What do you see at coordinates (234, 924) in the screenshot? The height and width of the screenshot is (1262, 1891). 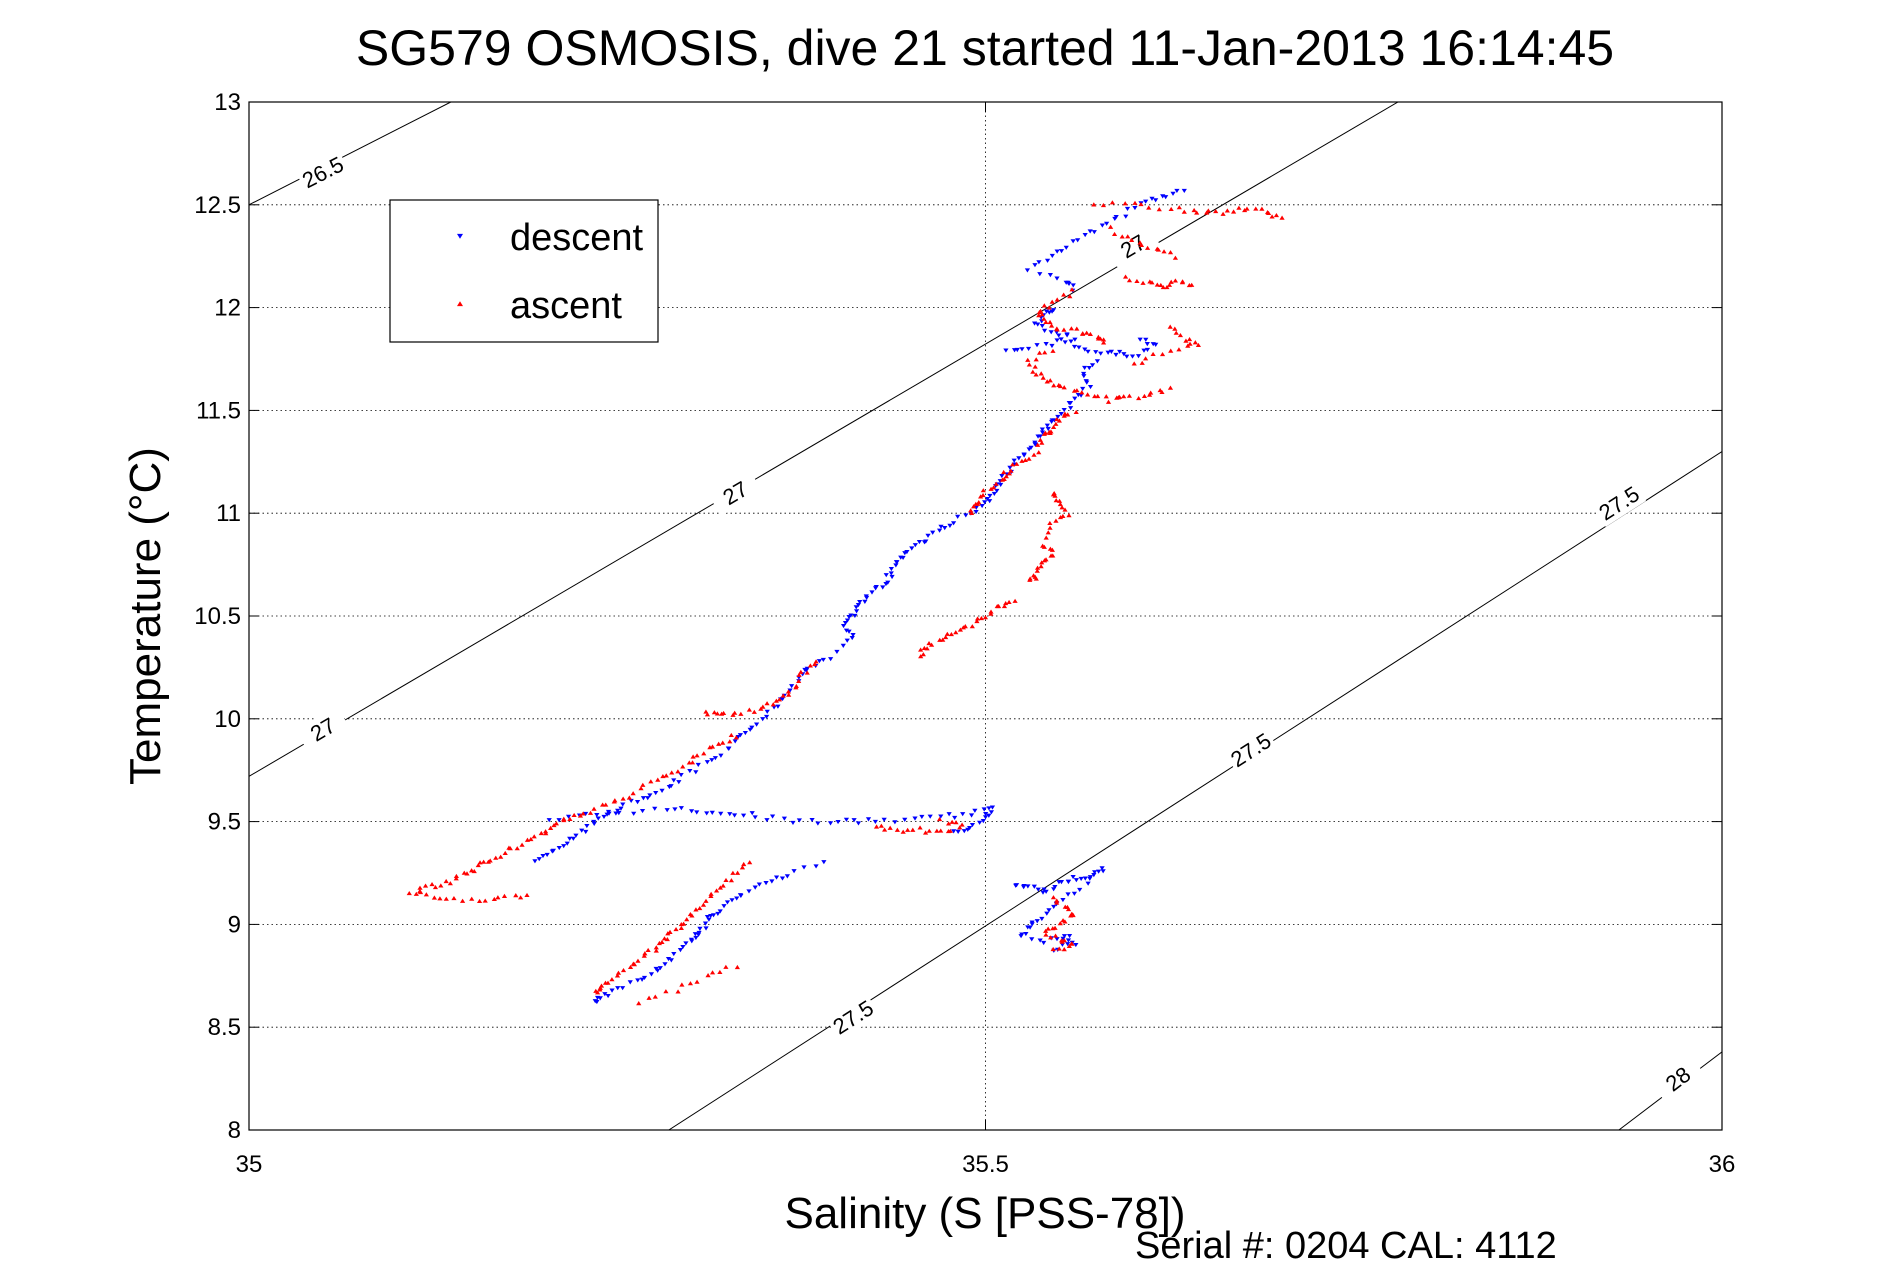 I see `y-tick-label: 9` at bounding box center [234, 924].